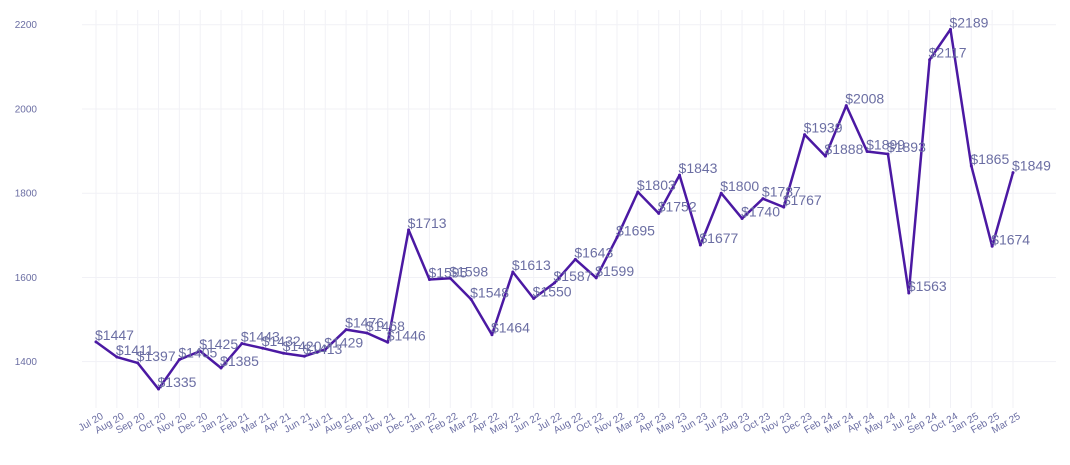  I want to click on data-label: $1447, so click(114, 335).